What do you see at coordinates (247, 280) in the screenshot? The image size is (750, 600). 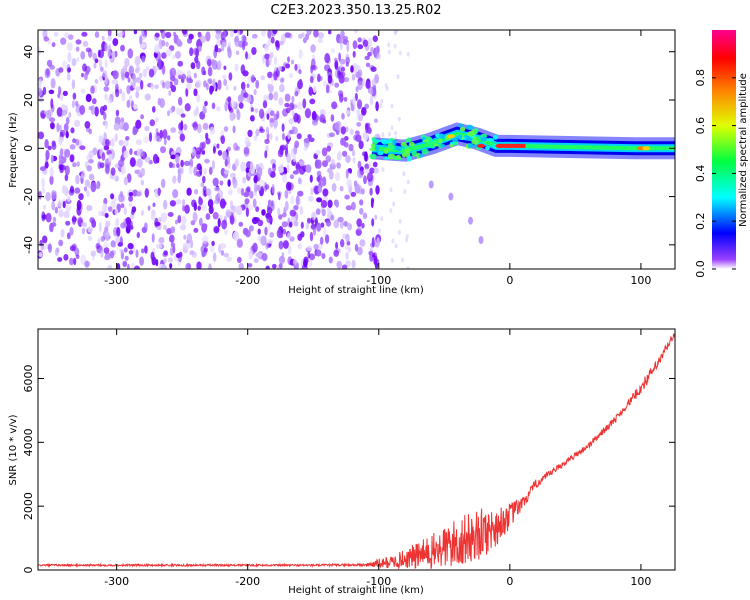 I see `x-tick-label: -200` at bounding box center [247, 280].